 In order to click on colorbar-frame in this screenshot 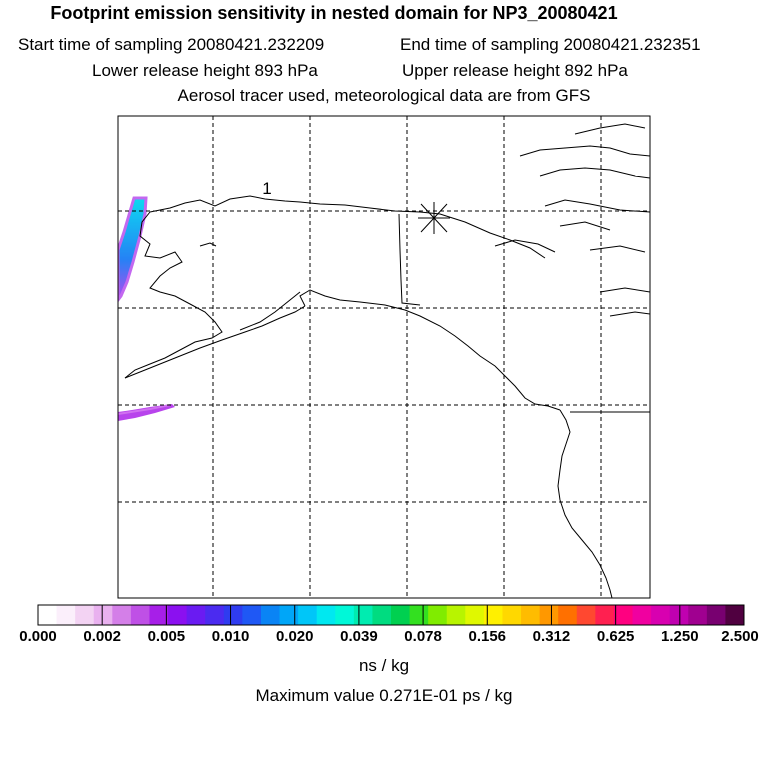, I will do `click(391, 615)`.